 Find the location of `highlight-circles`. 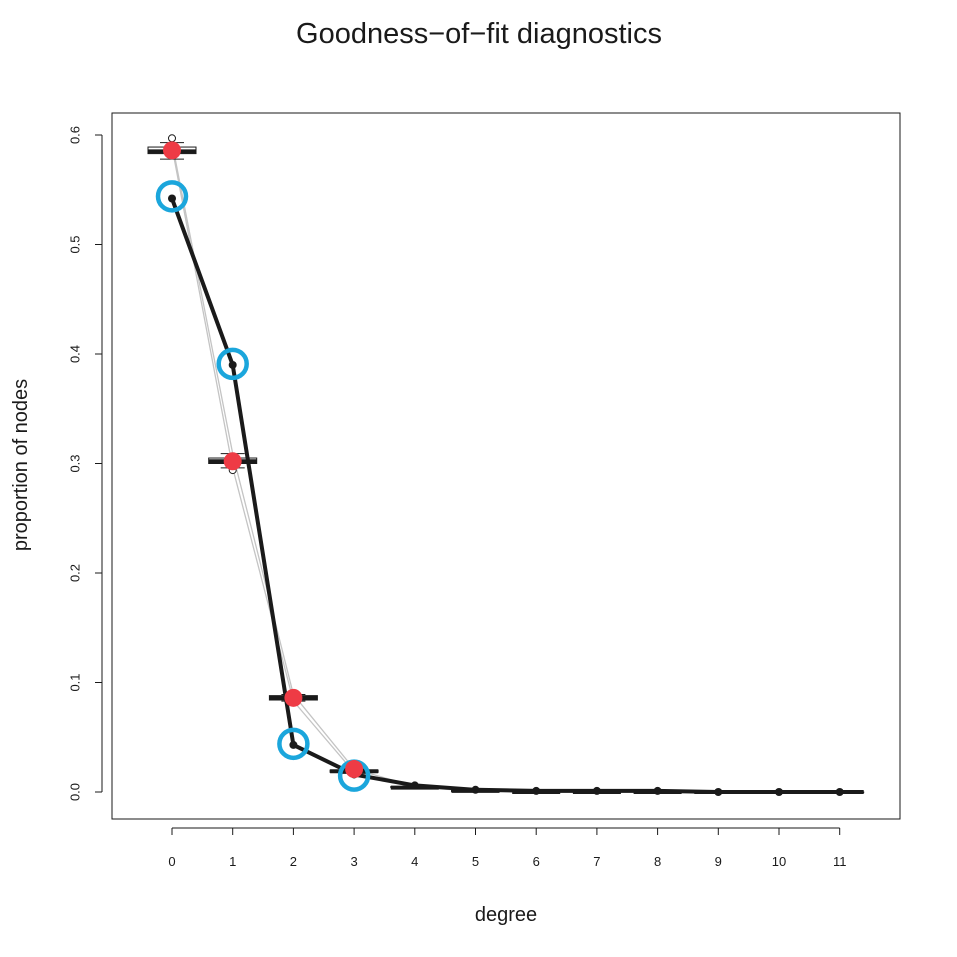

highlight-circles is located at coordinates (263, 486).